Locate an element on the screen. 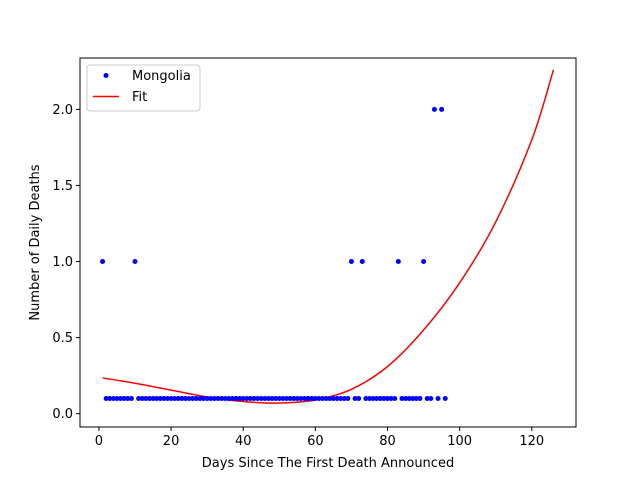 The image size is (640, 480). x-tick-label: 100 is located at coordinates (459, 441).